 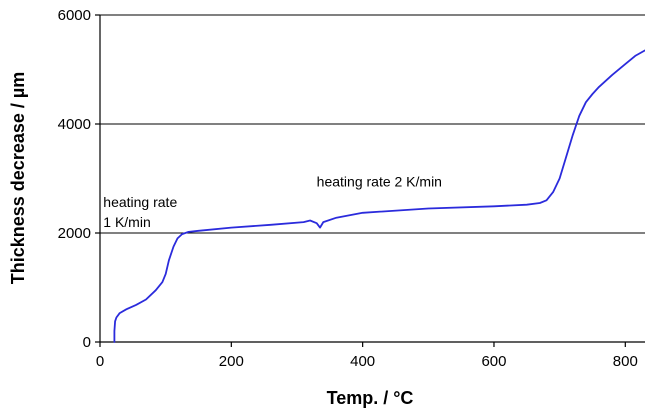 I want to click on y-tick-label: 0, so click(x=87, y=342).